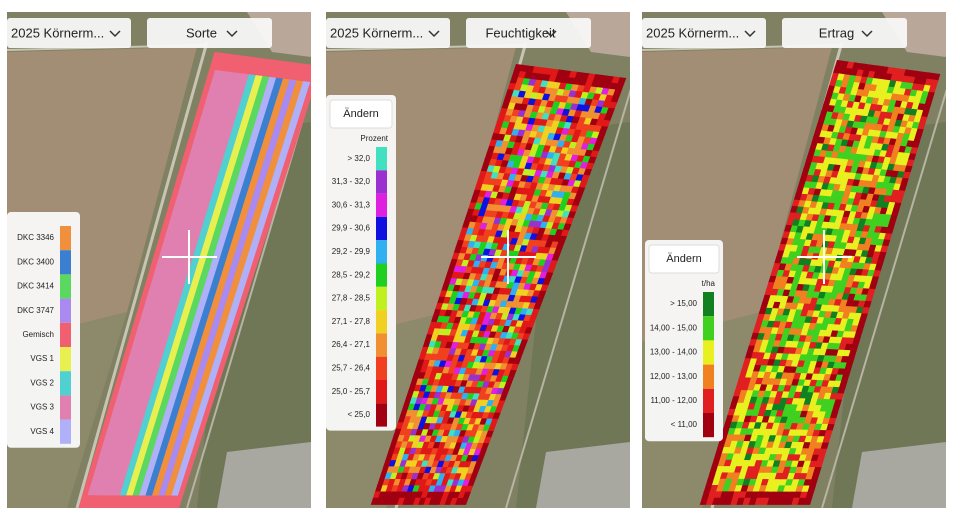  I want to click on layer-dropdown: Ertrag, so click(844, 33).